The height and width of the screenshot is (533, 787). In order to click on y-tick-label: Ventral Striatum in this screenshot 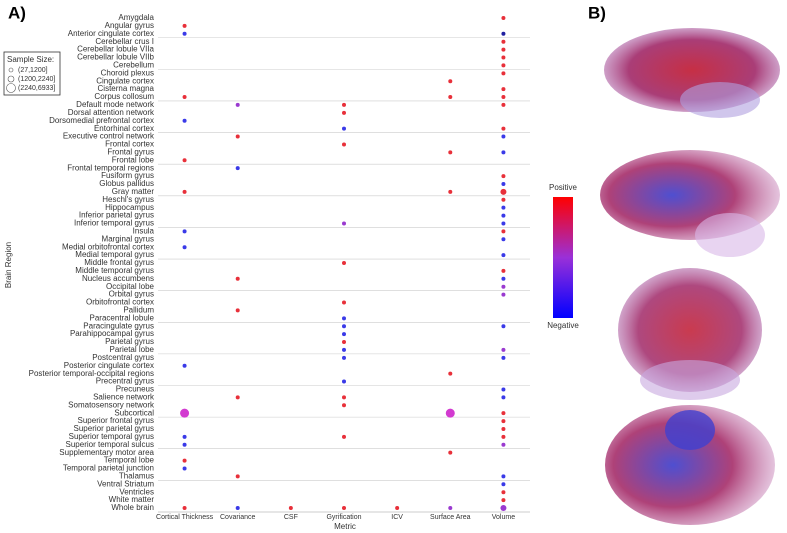, I will do `click(125, 483)`.